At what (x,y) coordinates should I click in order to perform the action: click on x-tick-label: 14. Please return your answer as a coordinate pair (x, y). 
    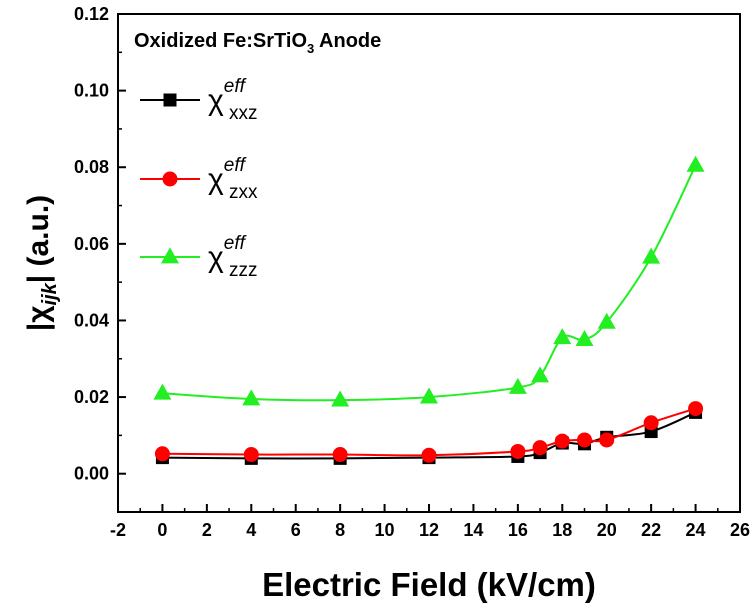
    Looking at the image, I should click on (473, 530).